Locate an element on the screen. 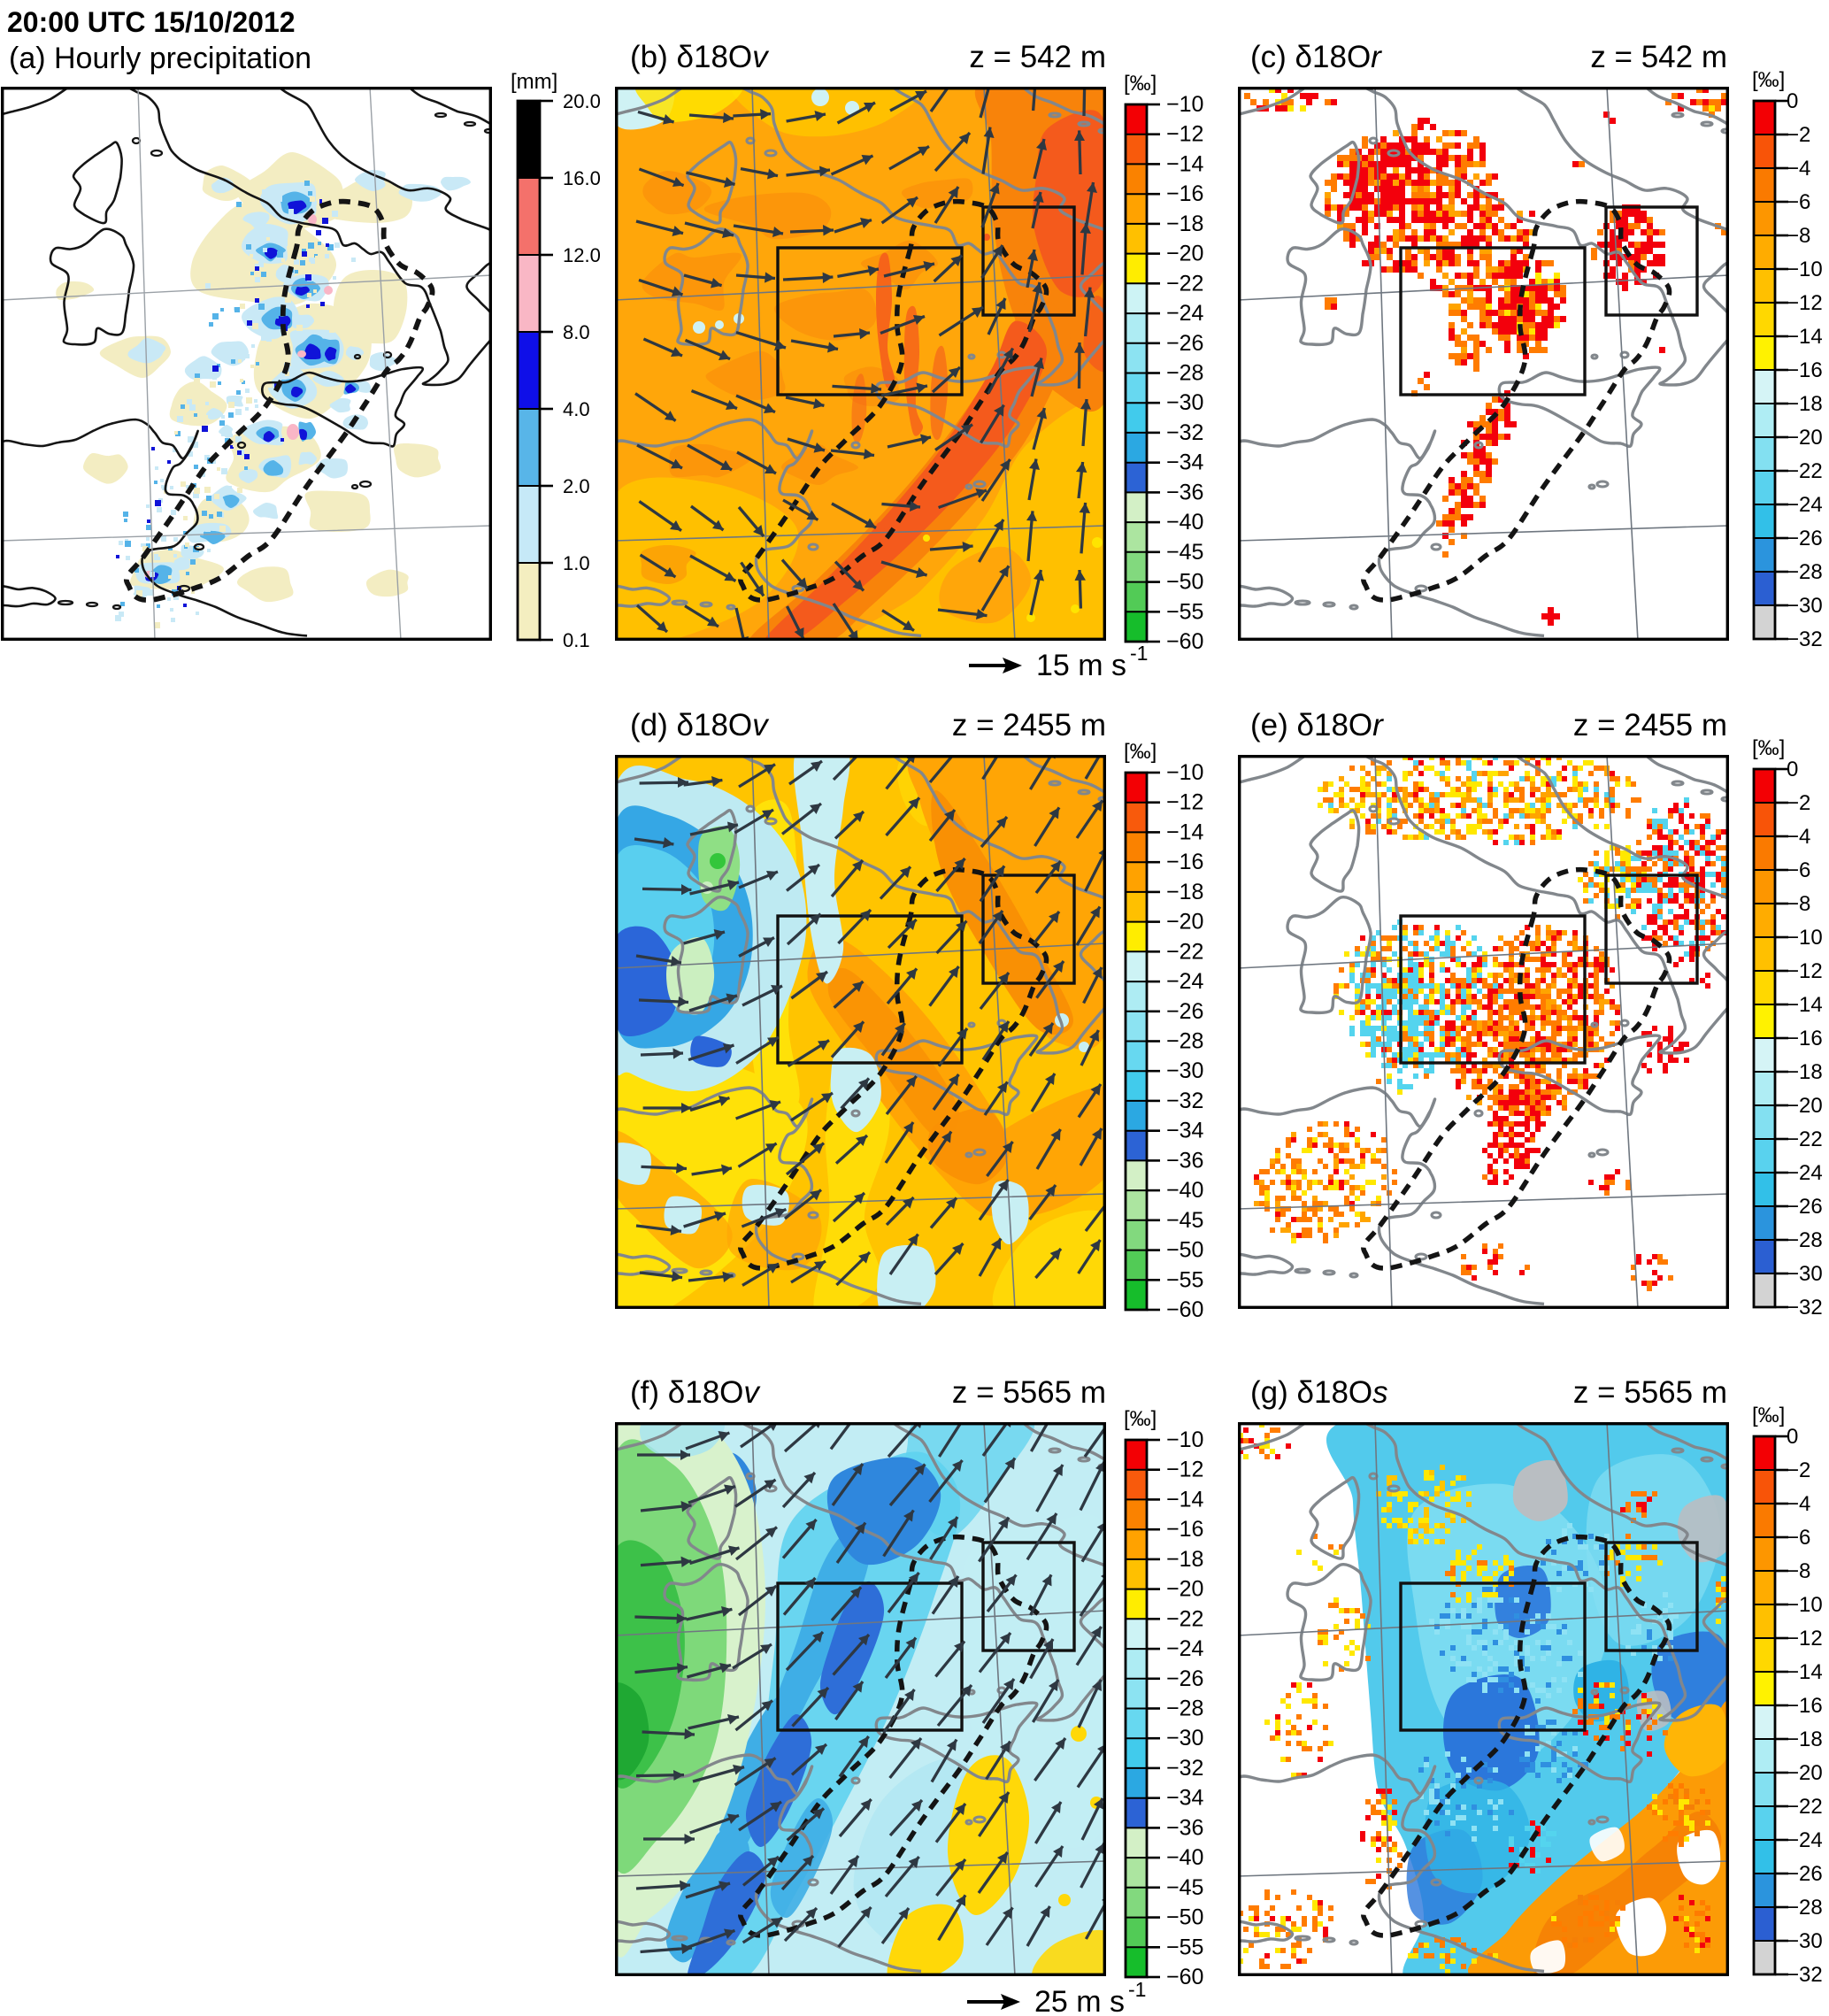  svg-text: 16.0 is located at coordinates (582, 178).